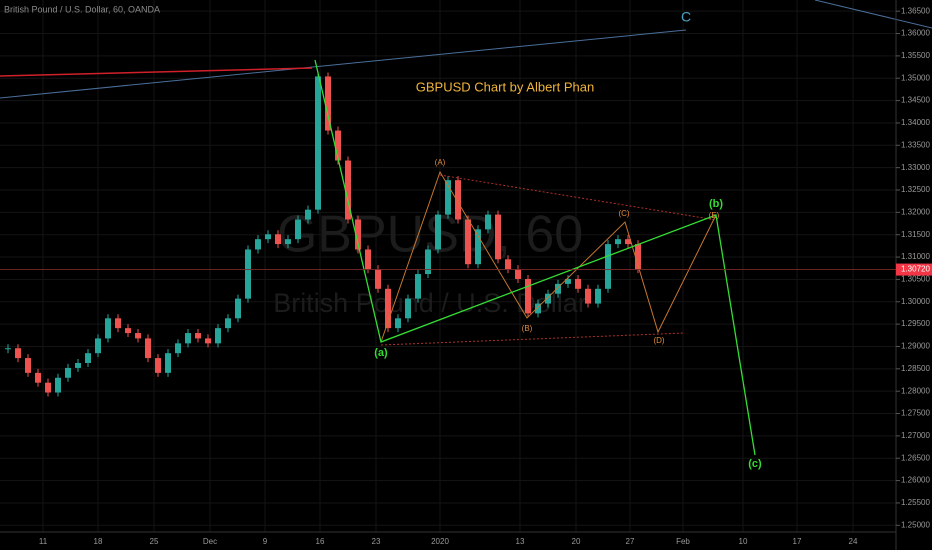  What do you see at coordinates (440, 162) in the screenshot?
I see `wave-label: (A)` at bounding box center [440, 162].